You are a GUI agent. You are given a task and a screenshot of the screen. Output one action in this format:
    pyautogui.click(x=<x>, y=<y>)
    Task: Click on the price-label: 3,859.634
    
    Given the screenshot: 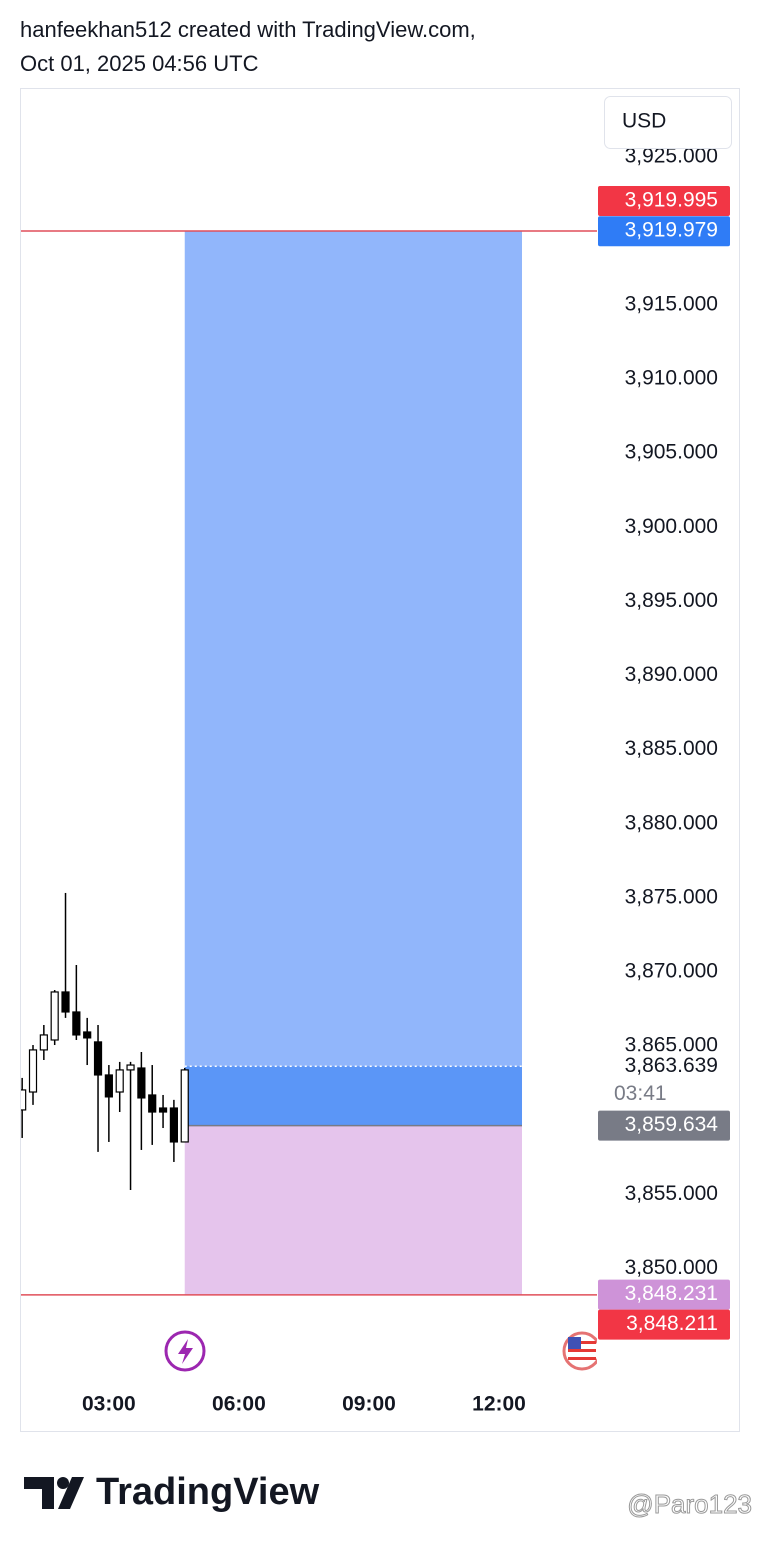 What is the action you would take?
    pyautogui.click(x=664, y=1125)
    